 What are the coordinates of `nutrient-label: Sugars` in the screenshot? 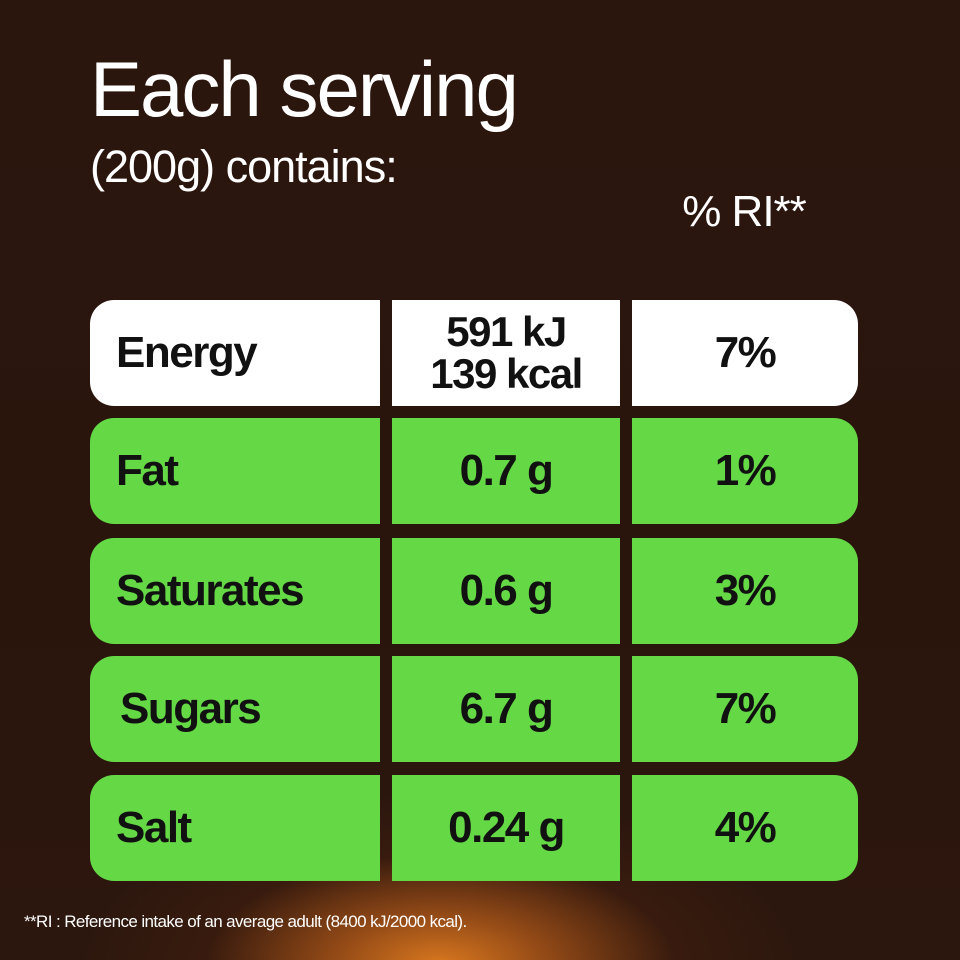 It's located at (235, 709).